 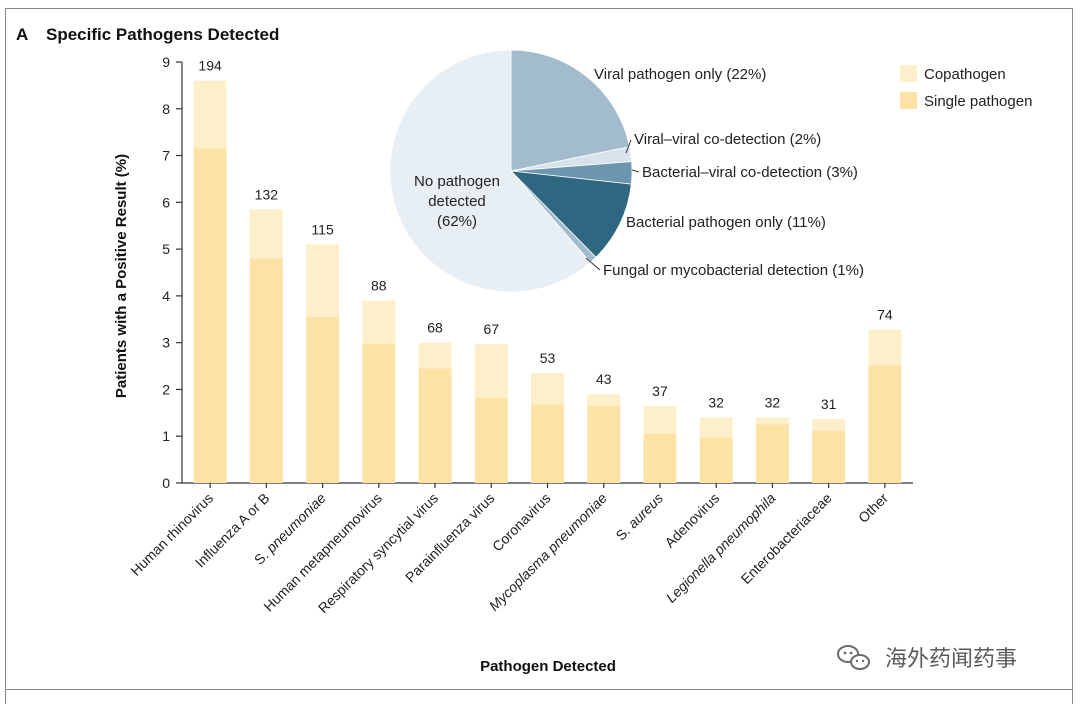 I want to click on x-axis-title: Pathogen Detected, so click(x=548, y=666).